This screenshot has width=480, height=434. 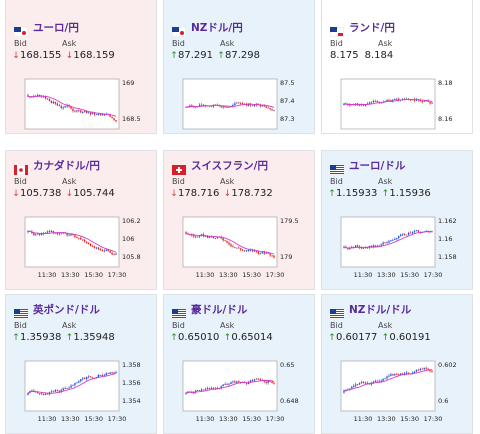 What do you see at coordinates (94, 193) in the screenshot?
I see `ask-value: 105.744` at bounding box center [94, 193].